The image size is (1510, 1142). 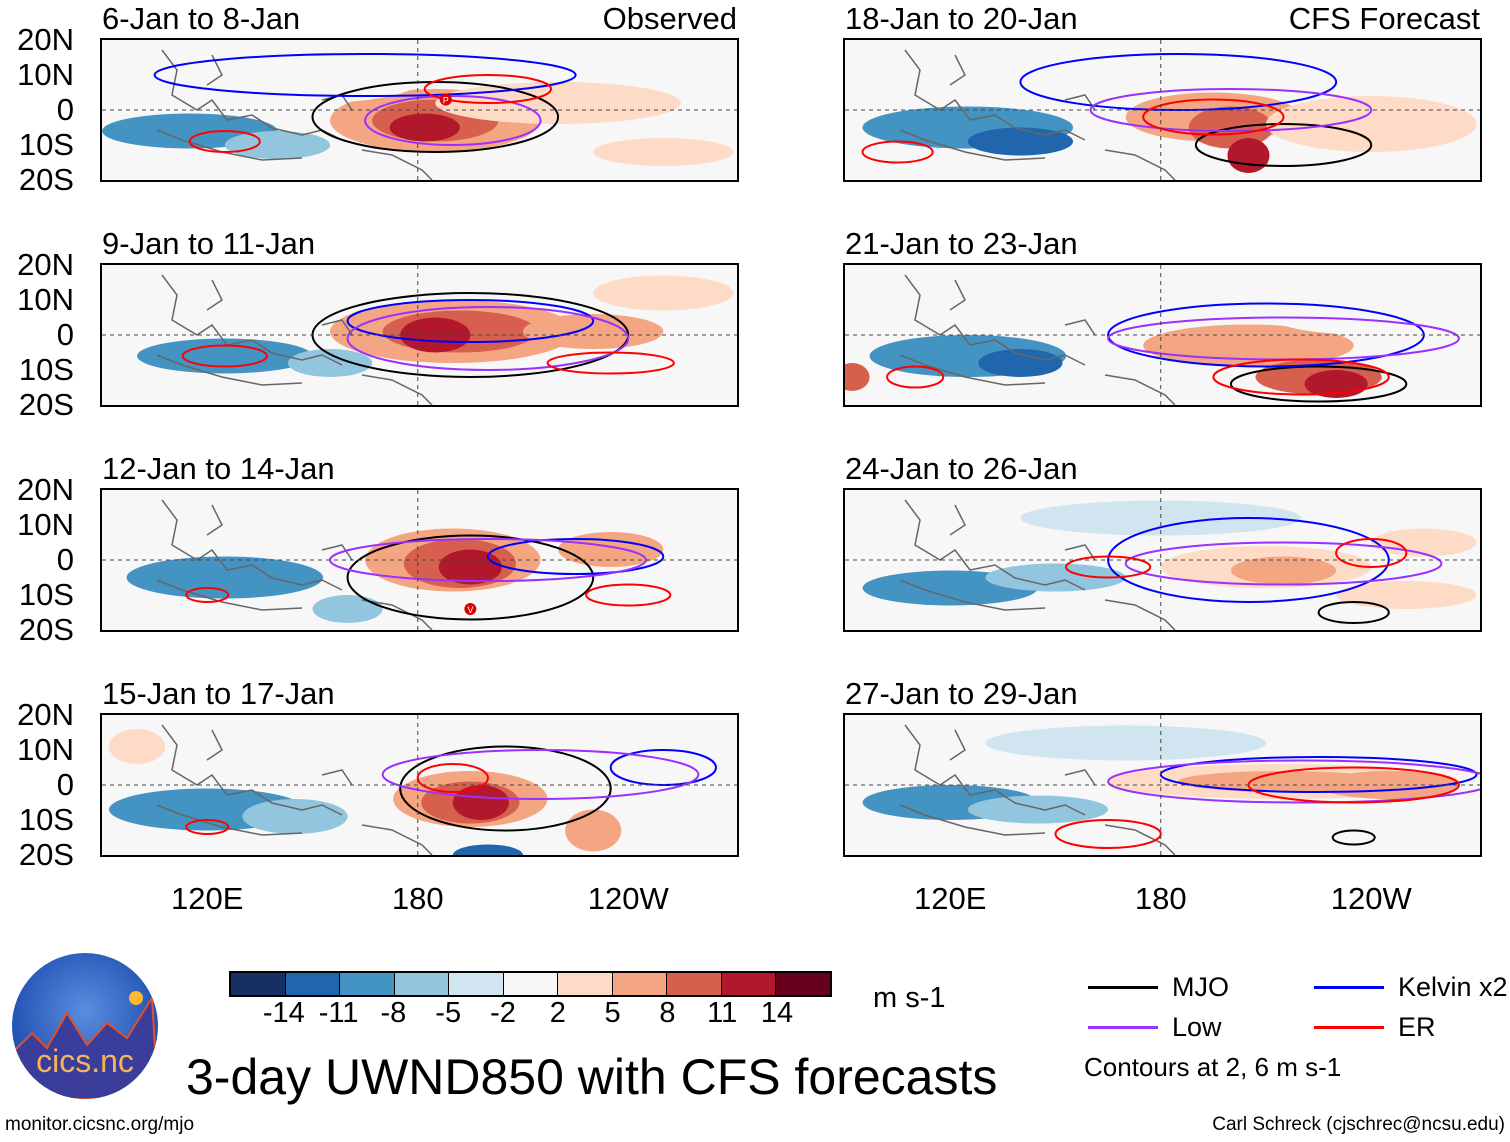 What do you see at coordinates (503, 1013) in the screenshot?
I see `colorbar-label: -2` at bounding box center [503, 1013].